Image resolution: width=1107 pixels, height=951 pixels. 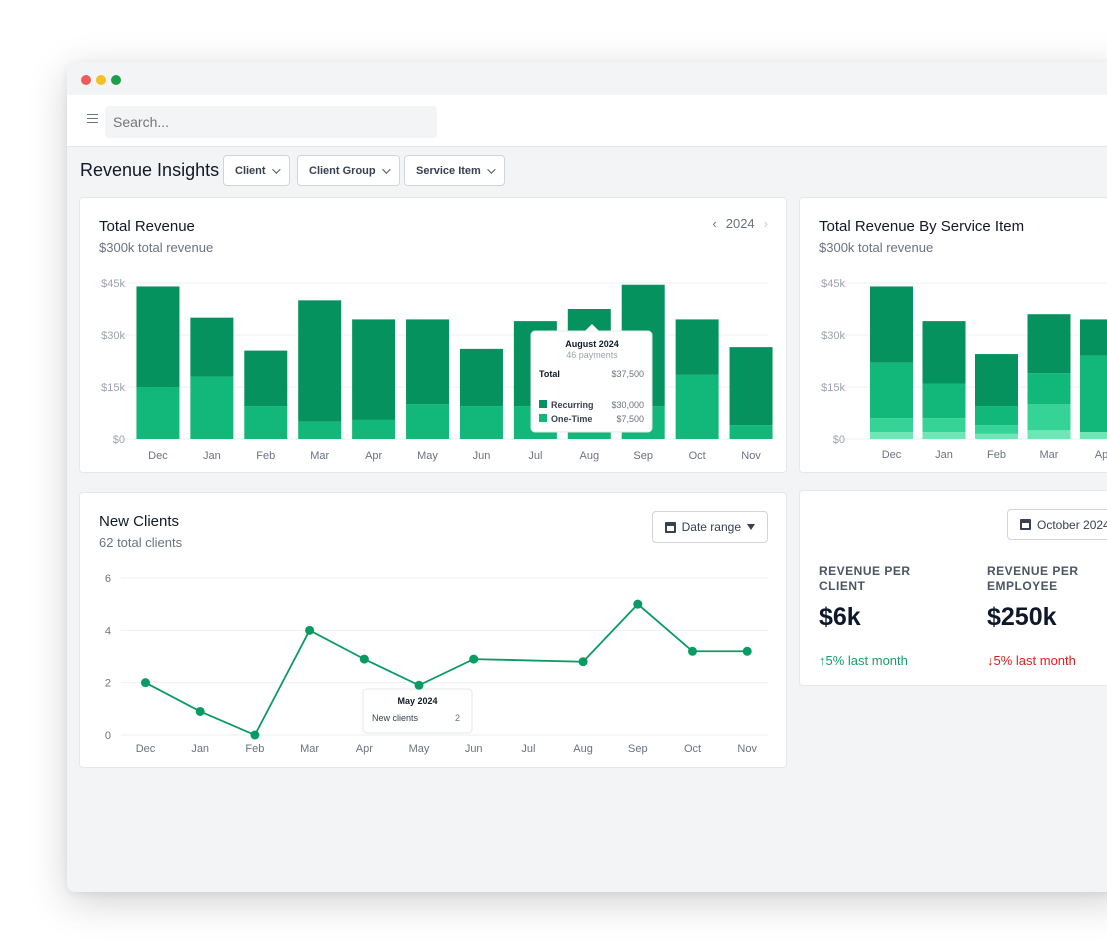 I want to click on tooltip-pointer, so click(x=592, y=327).